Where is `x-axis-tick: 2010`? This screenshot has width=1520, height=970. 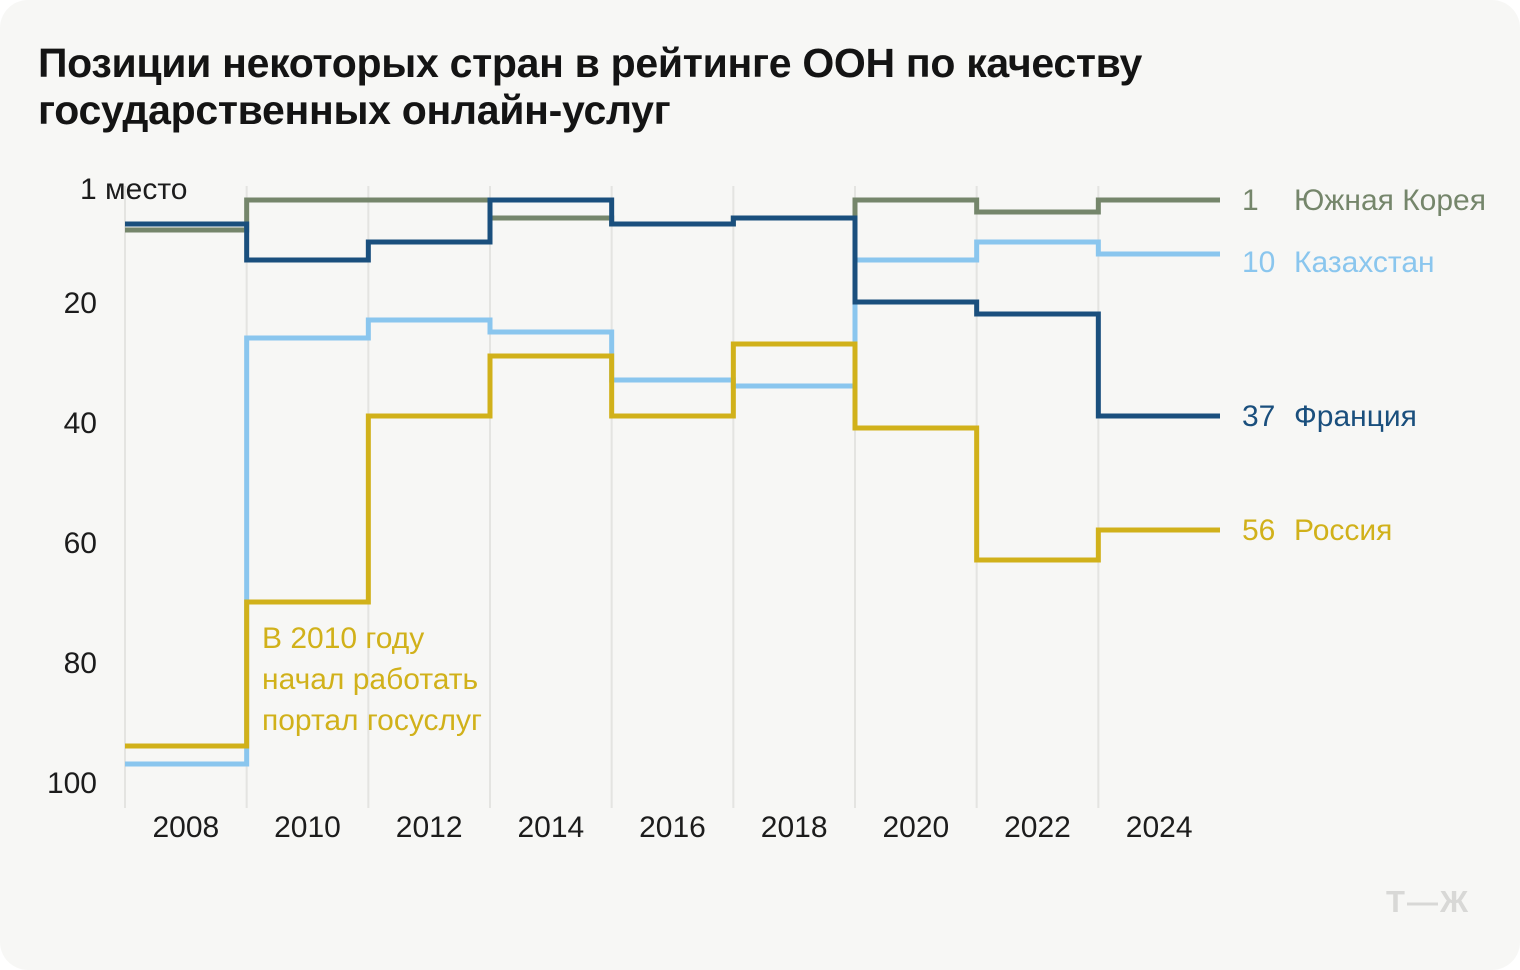 x-axis-tick: 2010 is located at coordinates (307, 827).